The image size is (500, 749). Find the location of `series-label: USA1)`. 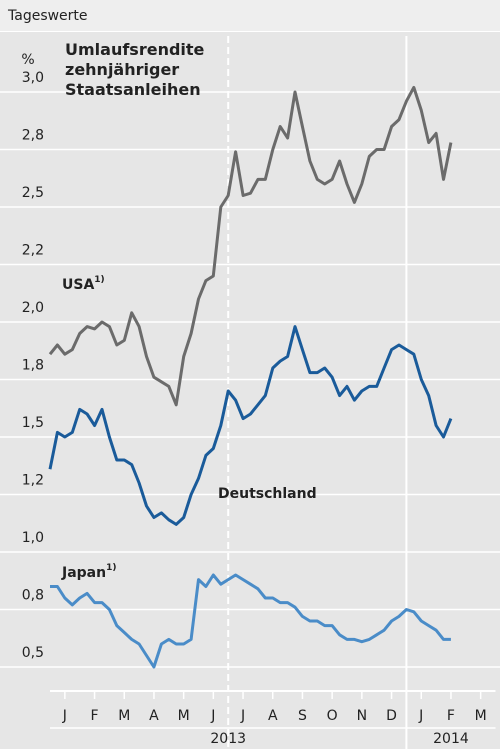

series-label: USA1) is located at coordinates (83, 284).